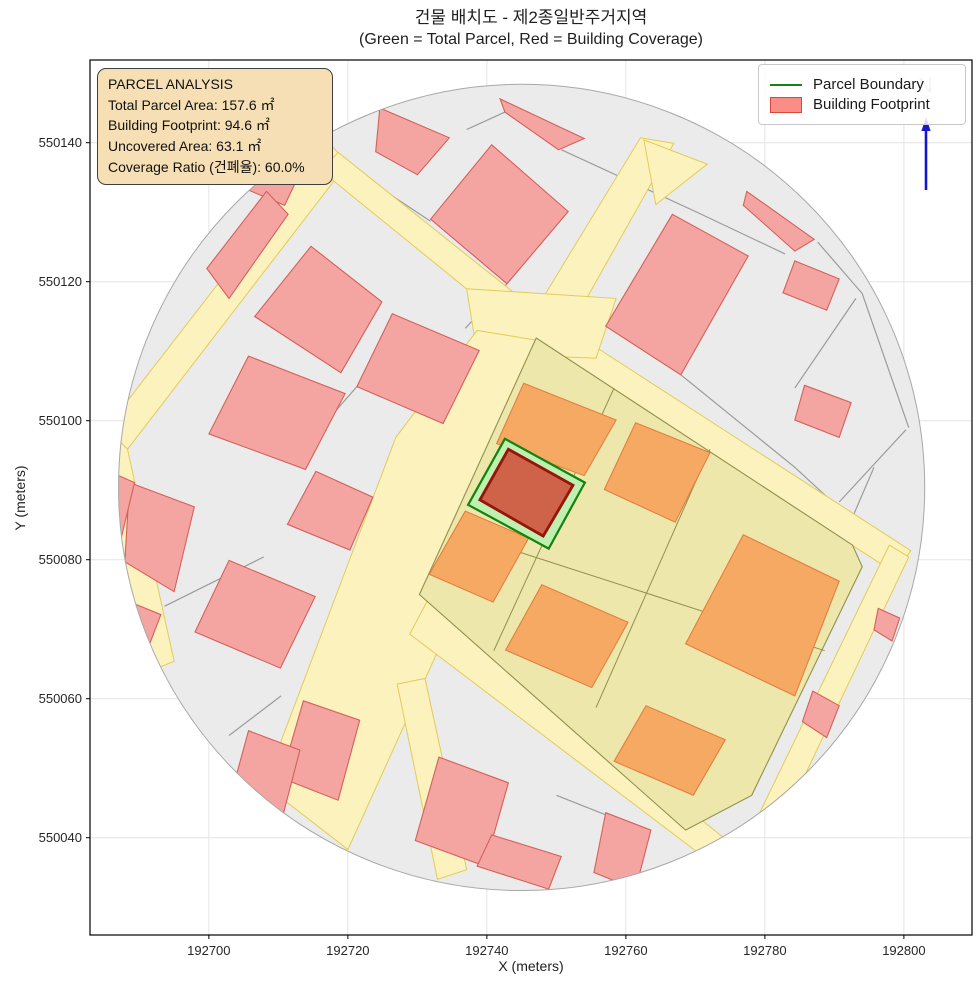  I want to click on target-building-footprint, so click(526, 493).